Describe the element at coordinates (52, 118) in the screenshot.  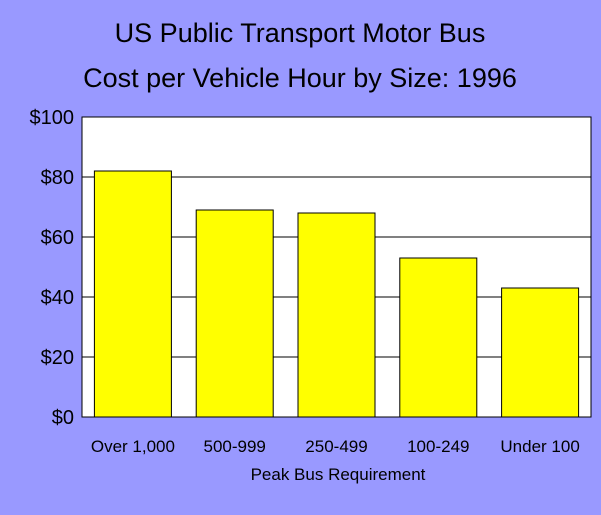
I see `y-tick-label: $100` at that location.